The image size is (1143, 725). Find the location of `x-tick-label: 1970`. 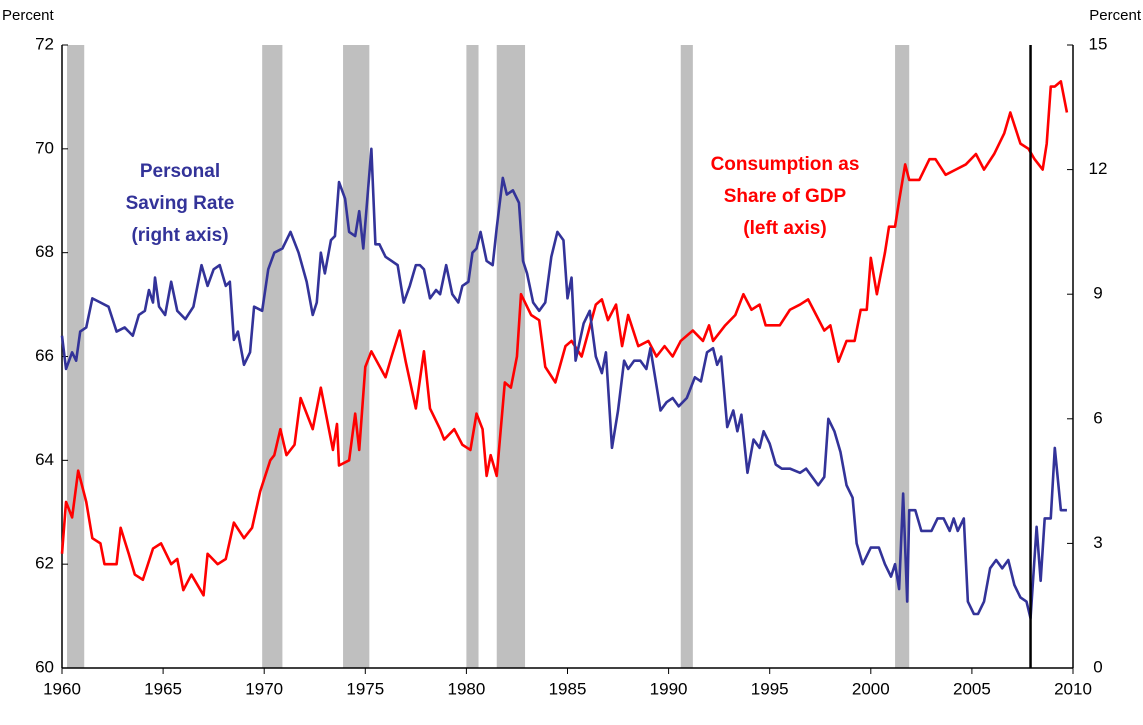

x-tick-label: 1970 is located at coordinates (264, 688).